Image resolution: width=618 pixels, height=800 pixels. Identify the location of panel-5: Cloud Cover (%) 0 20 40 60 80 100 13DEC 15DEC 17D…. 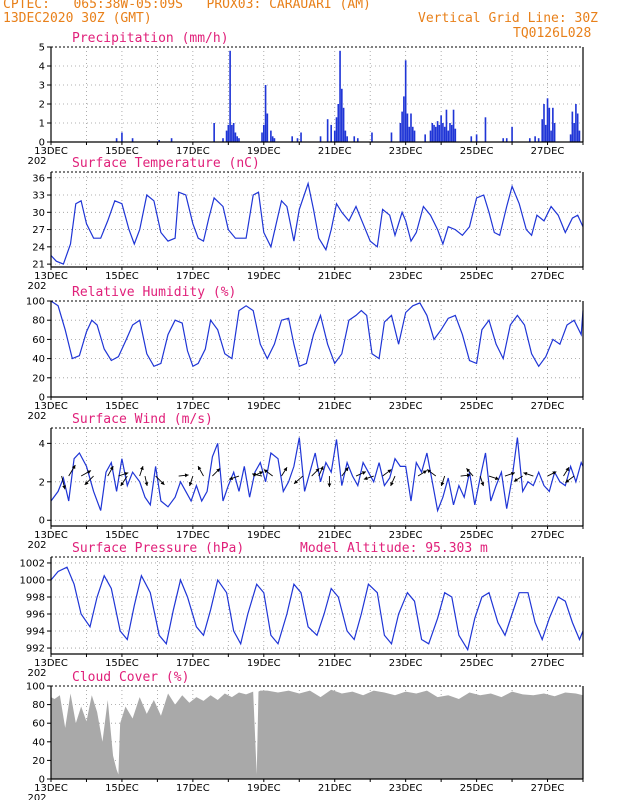
(305, 735).